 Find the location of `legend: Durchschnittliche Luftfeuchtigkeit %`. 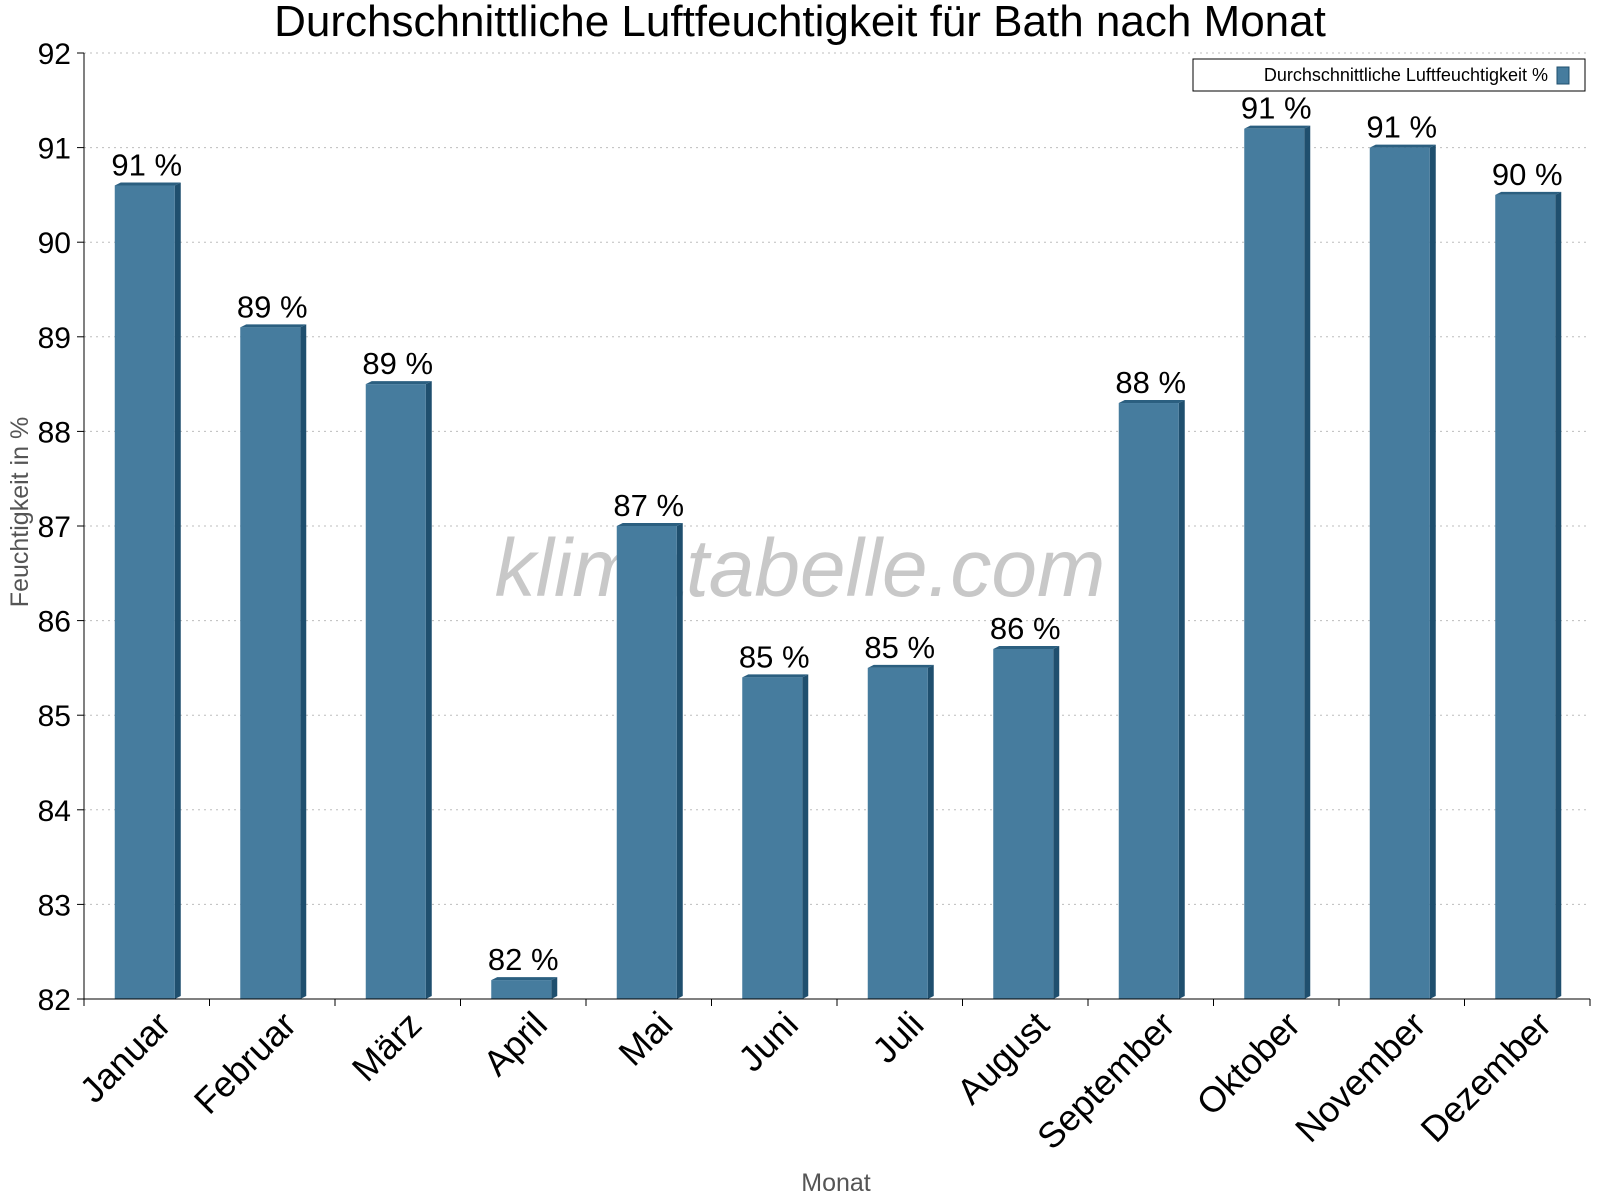

legend: Durchschnittliche Luftfeuchtigkeit % is located at coordinates (1389, 75).